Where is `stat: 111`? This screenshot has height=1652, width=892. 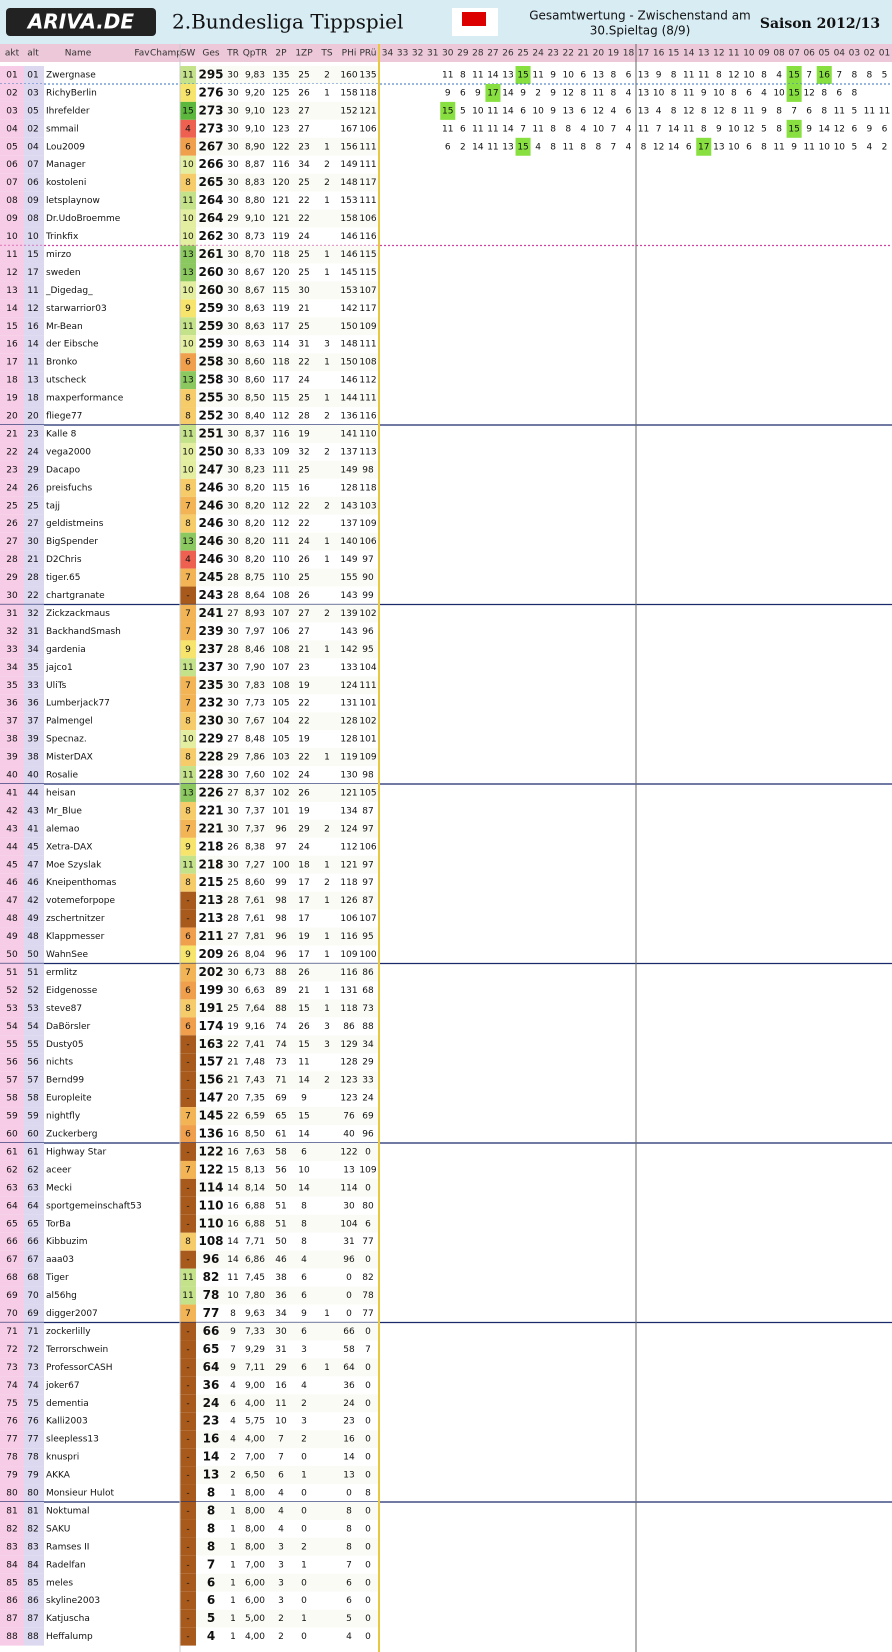
stat: 111 is located at coordinates (367, 147).